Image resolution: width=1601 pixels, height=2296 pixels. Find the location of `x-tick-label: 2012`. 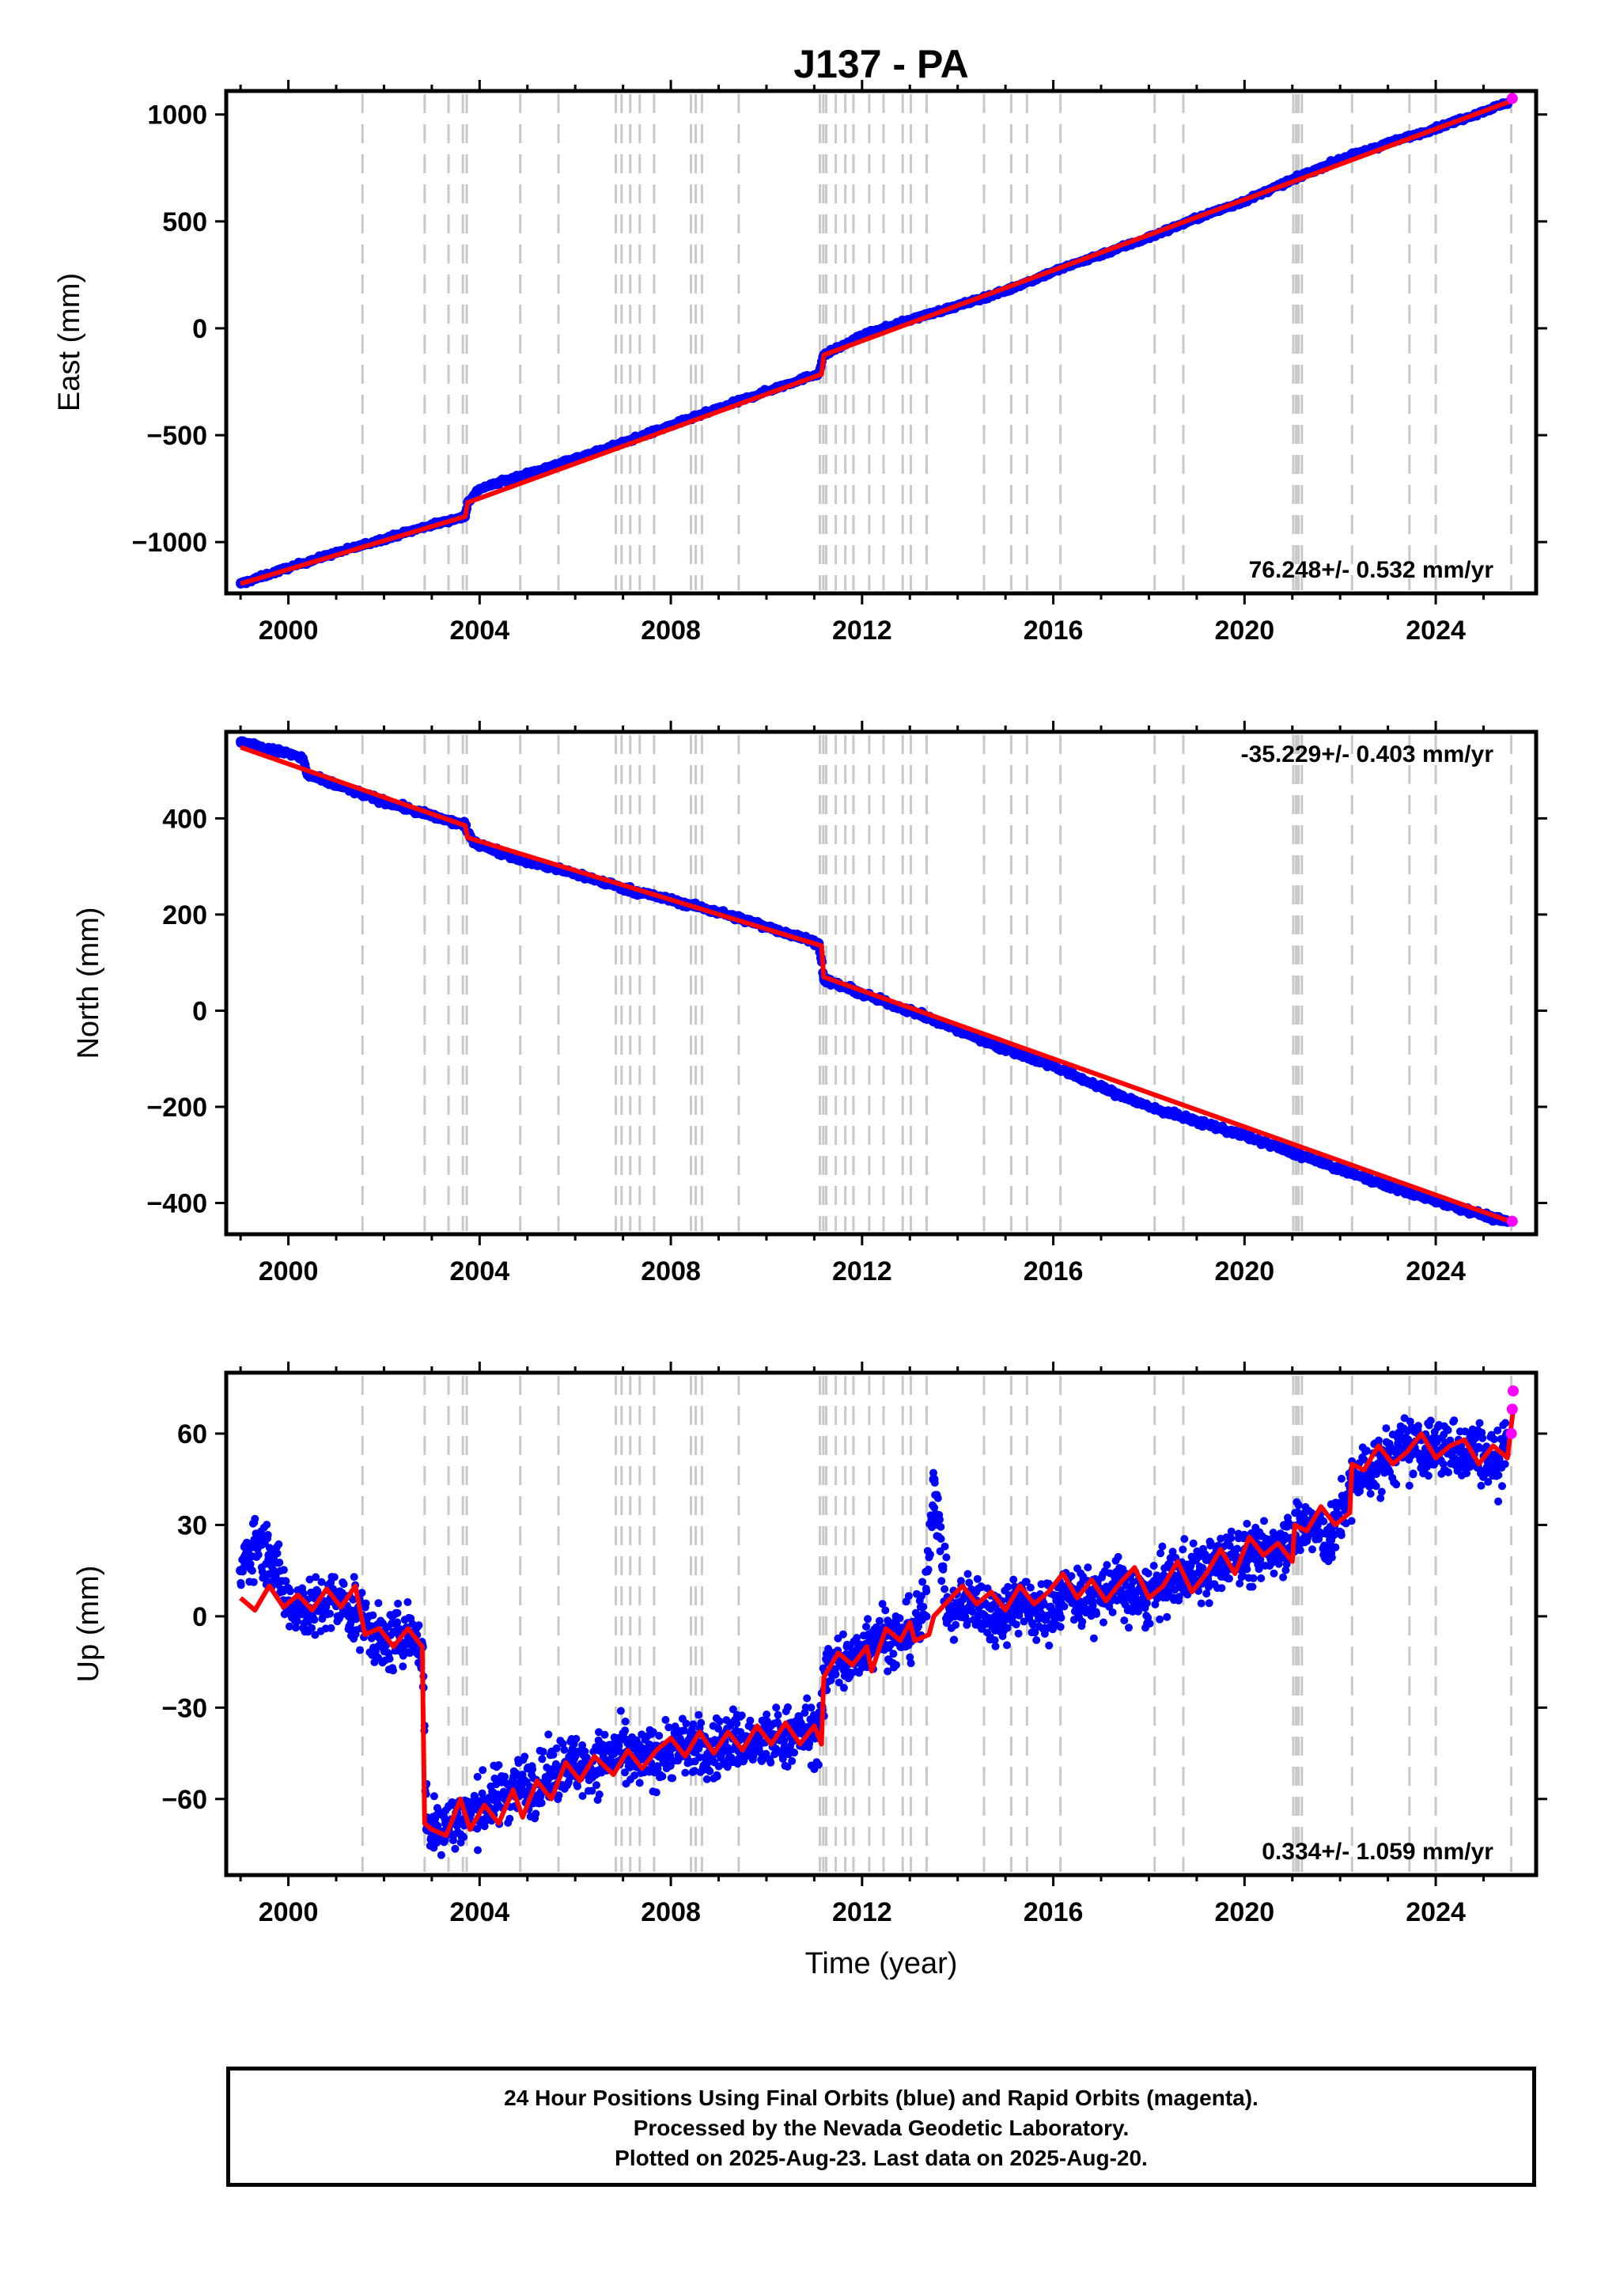

x-tick-label: 2012 is located at coordinates (862, 1271).